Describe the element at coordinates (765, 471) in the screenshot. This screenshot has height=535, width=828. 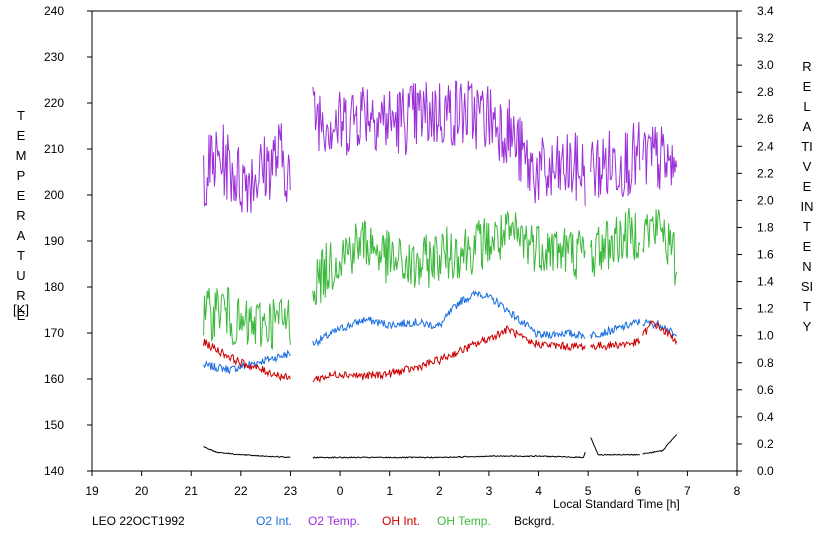
I see `right-tick-label: 0.0` at that location.